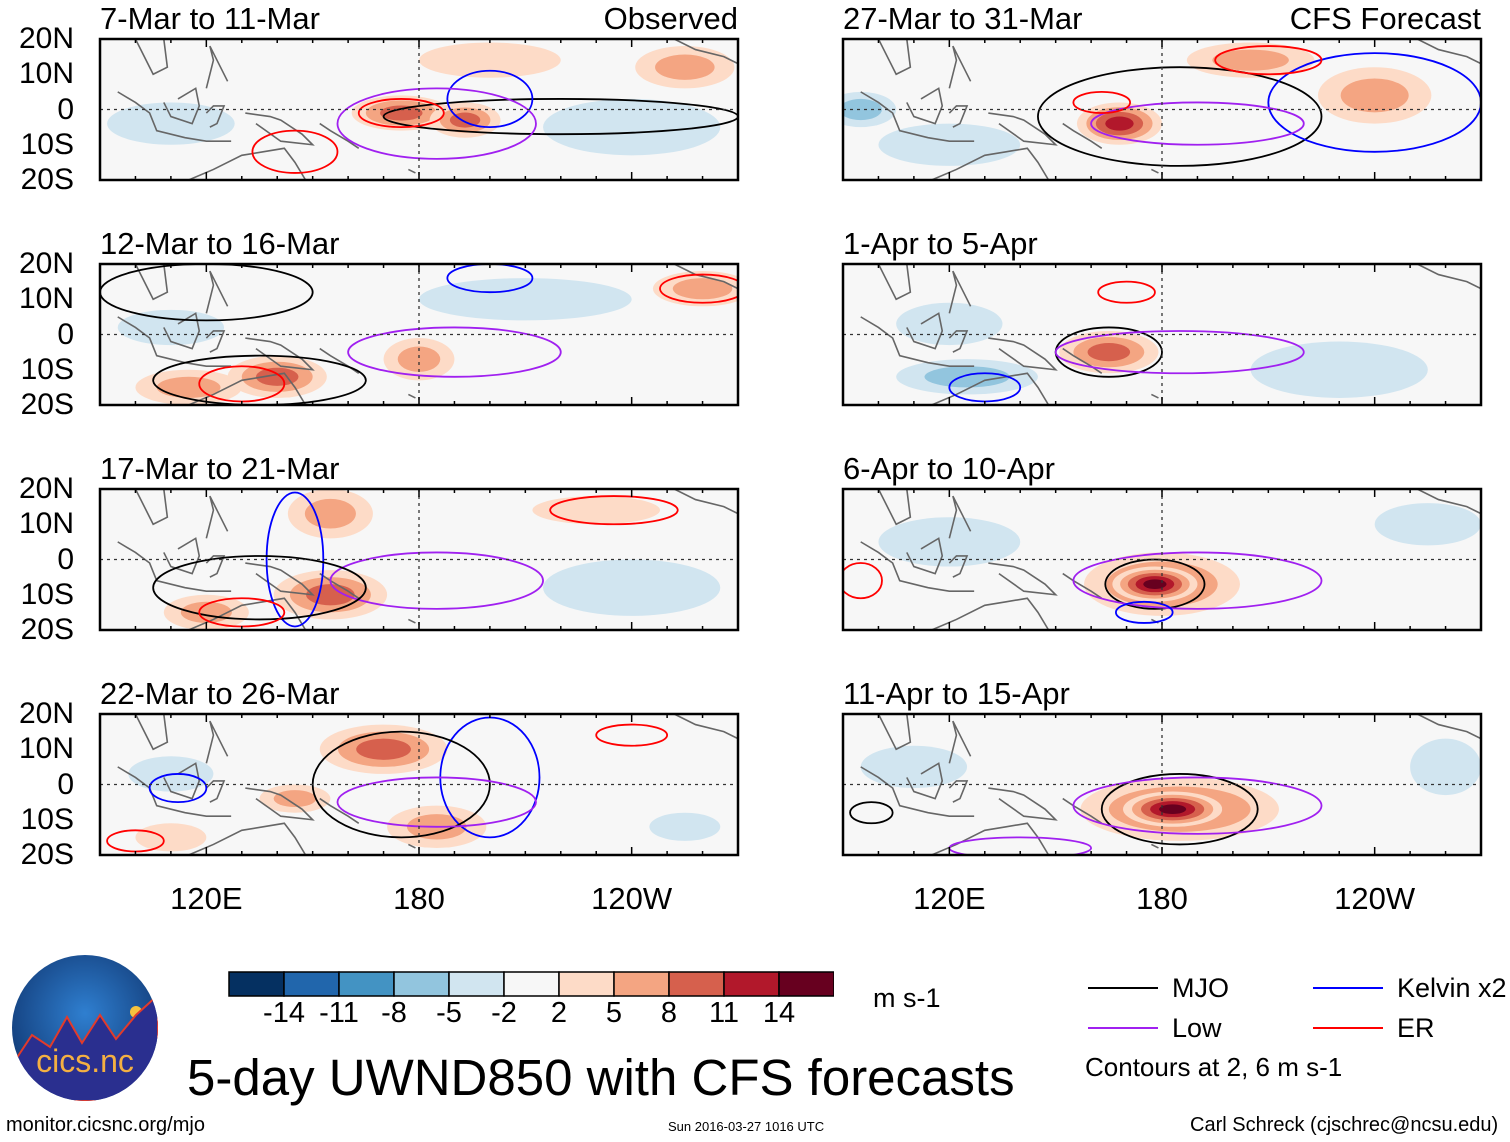 The image size is (1510, 1142). Describe the element at coordinates (1162, 898) in the screenshot. I see `lon-tick-label: 180` at that location.